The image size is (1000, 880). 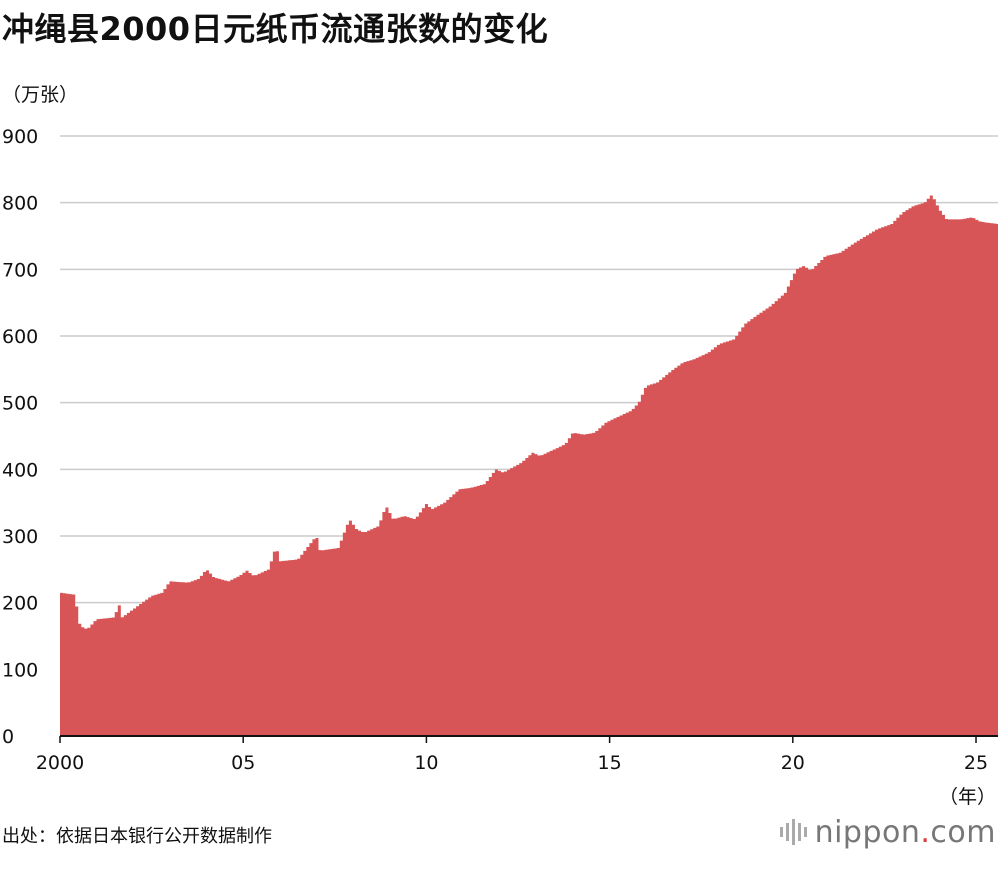 What do you see at coordinates (793, 832) in the screenshot?
I see `brand-bars-icon` at bounding box center [793, 832].